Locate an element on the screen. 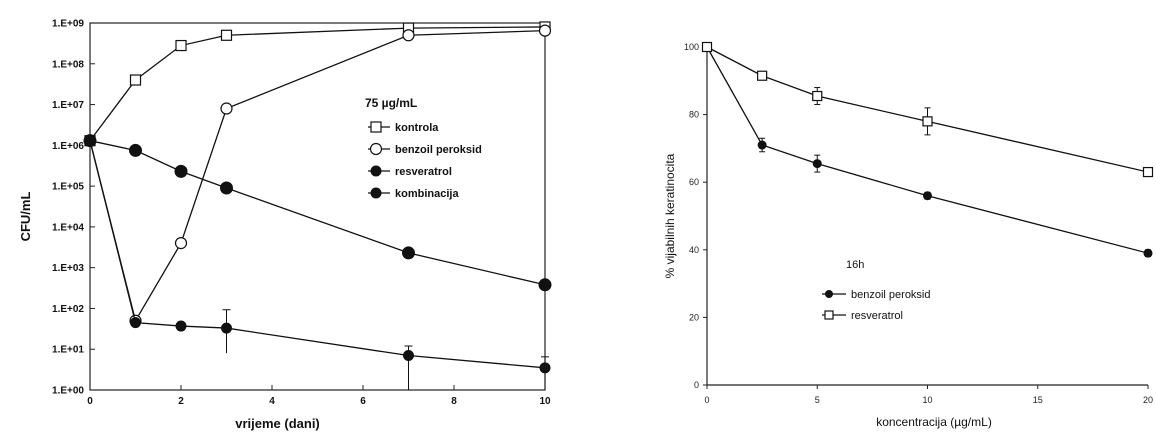 This screenshot has height=435, width=1156. right-y-tick-label: 100 is located at coordinates (691, 47).